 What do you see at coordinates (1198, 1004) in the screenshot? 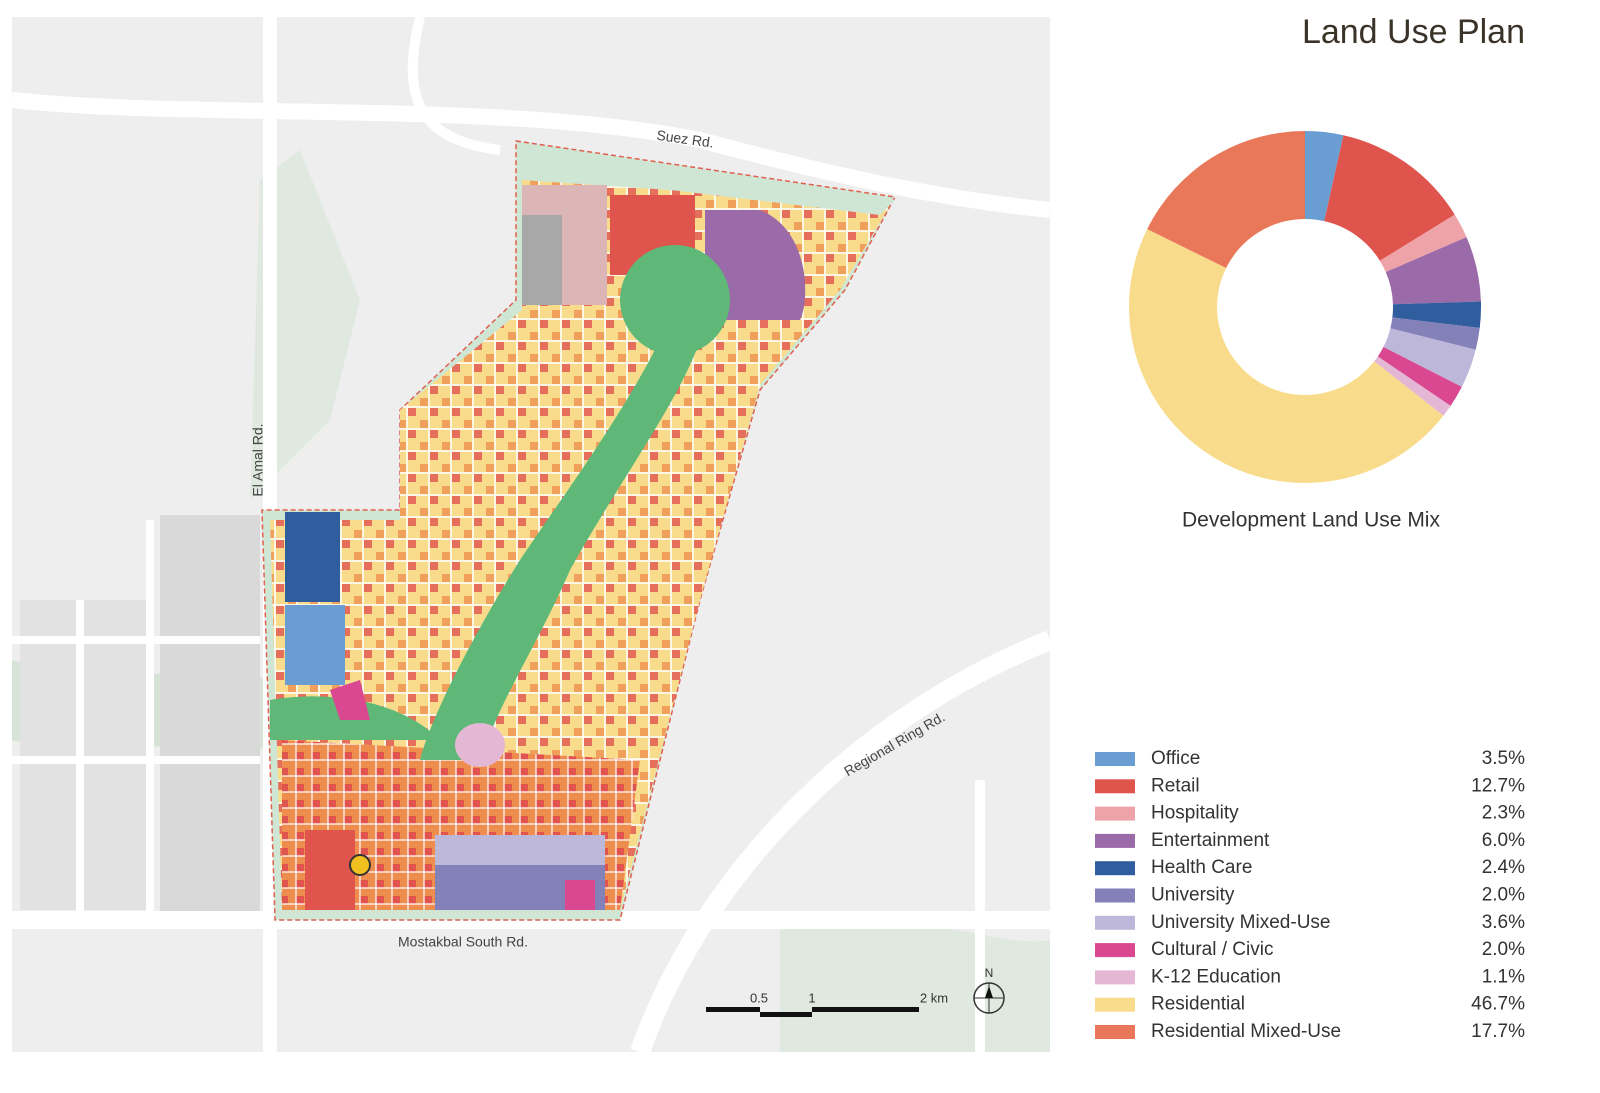
I see `legend-label: Residential` at bounding box center [1198, 1004].